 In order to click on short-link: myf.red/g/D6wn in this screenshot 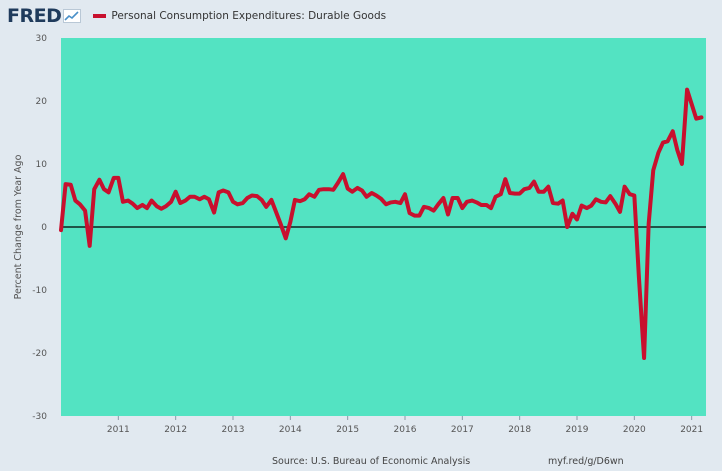, I will do `click(586, 461)`.